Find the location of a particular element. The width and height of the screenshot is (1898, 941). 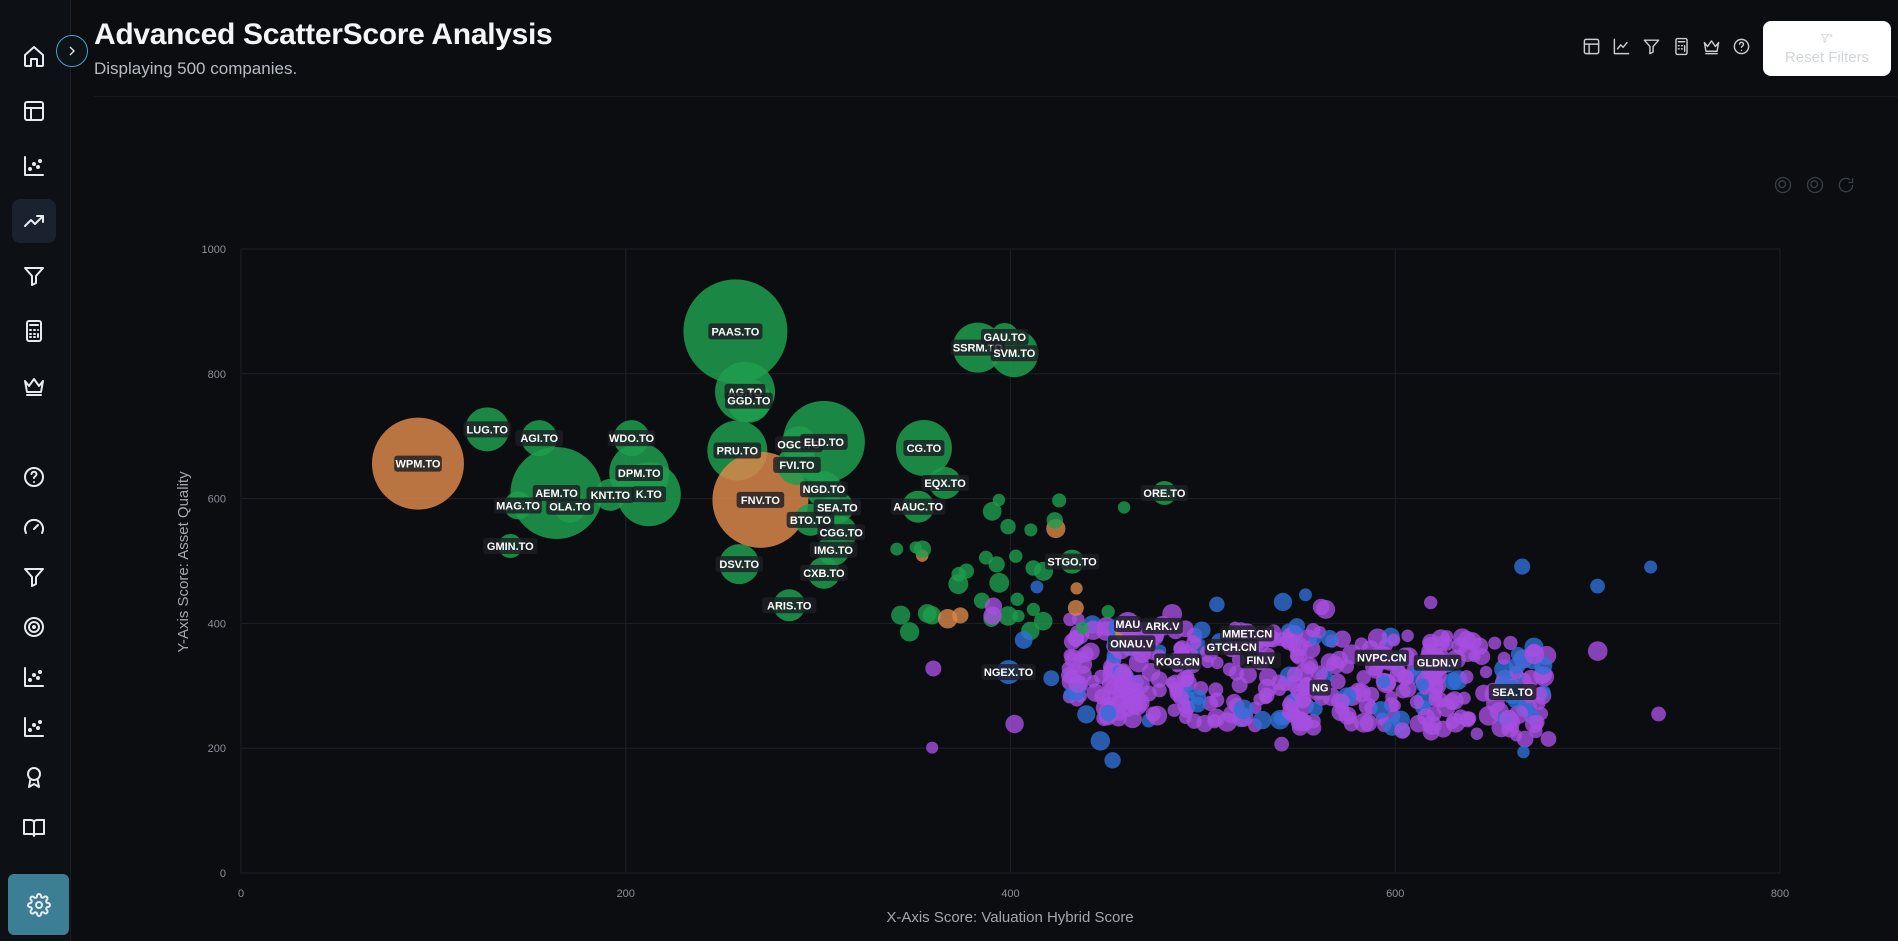

chart-view-button is located at coordinates (1621, 46).